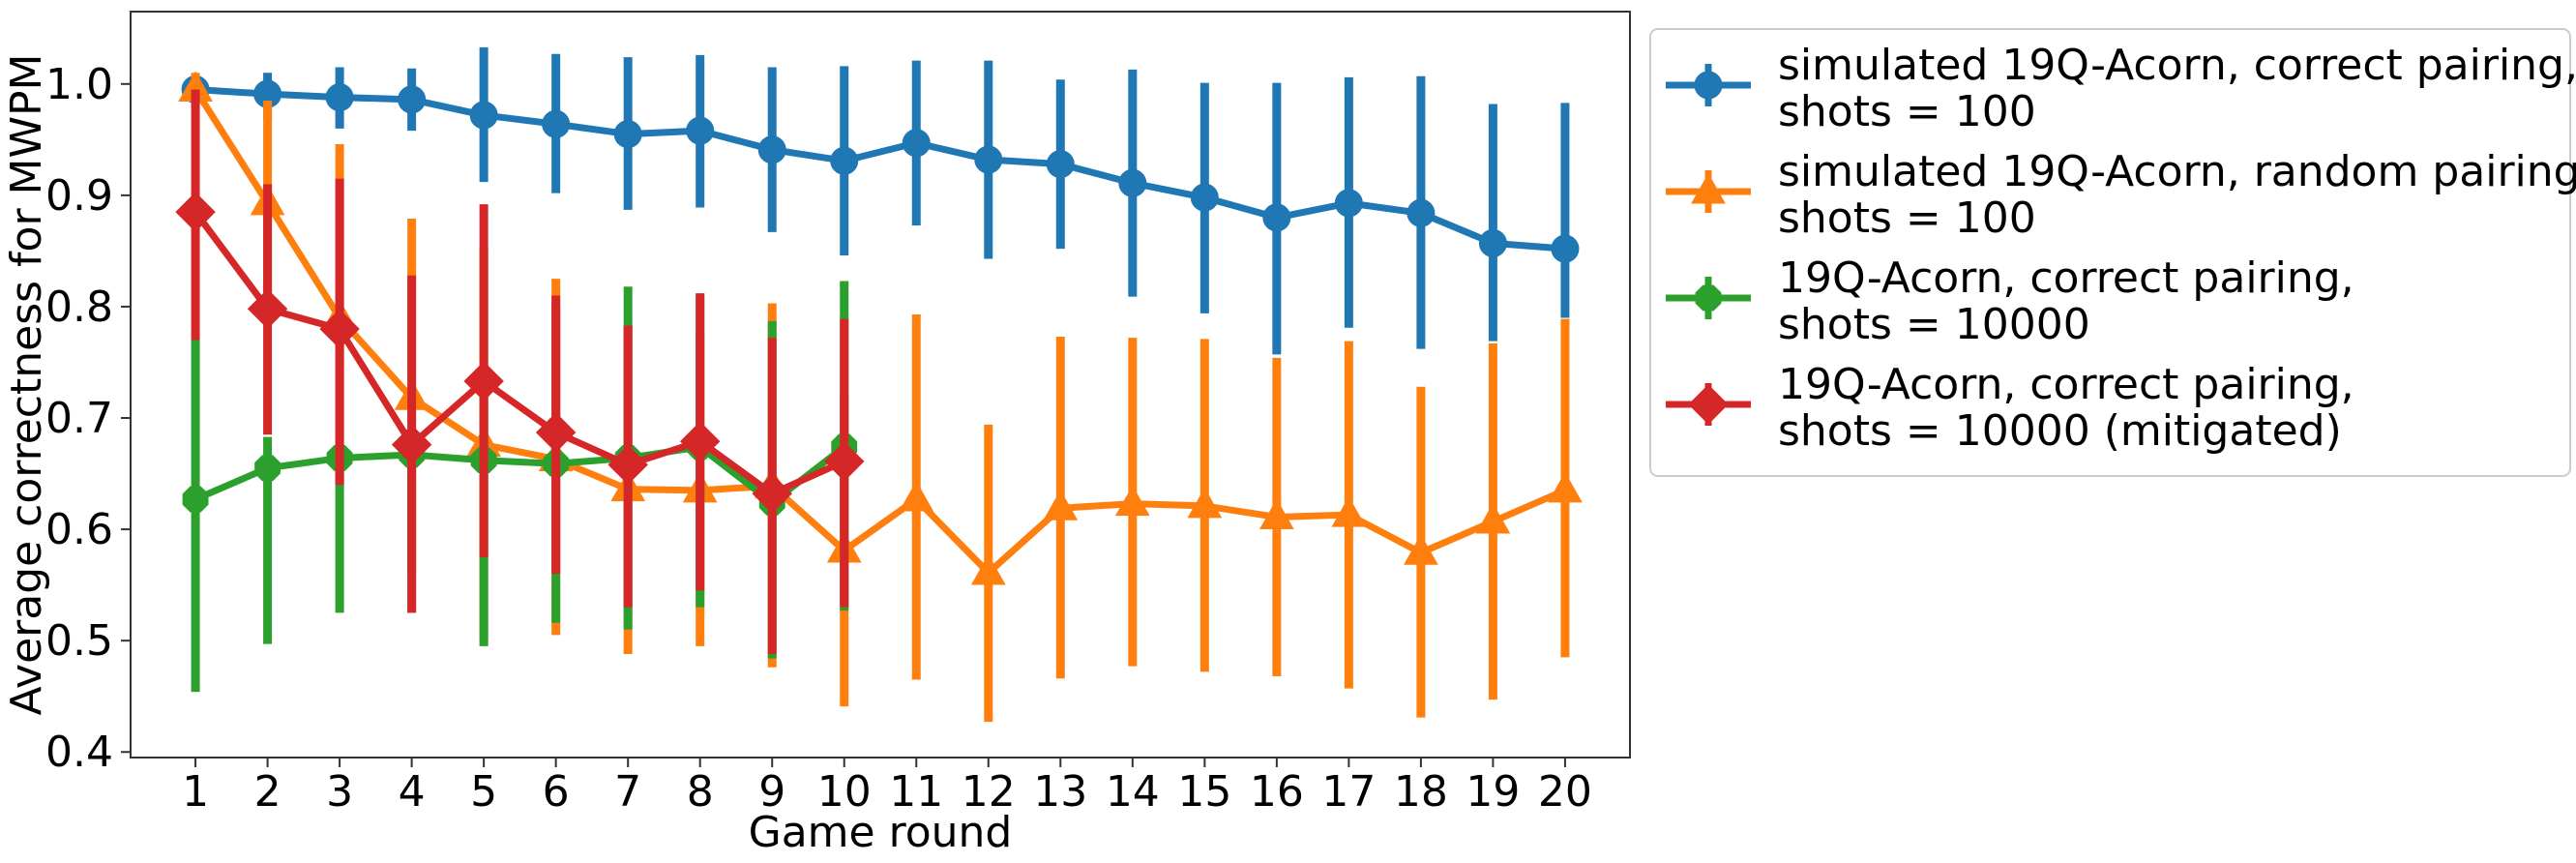 The height and width of the screenshot is (863, 2576). Describe the element at coordinates (1204, 197) in the screenshot. I see `data-point-s1-x15` at that location.